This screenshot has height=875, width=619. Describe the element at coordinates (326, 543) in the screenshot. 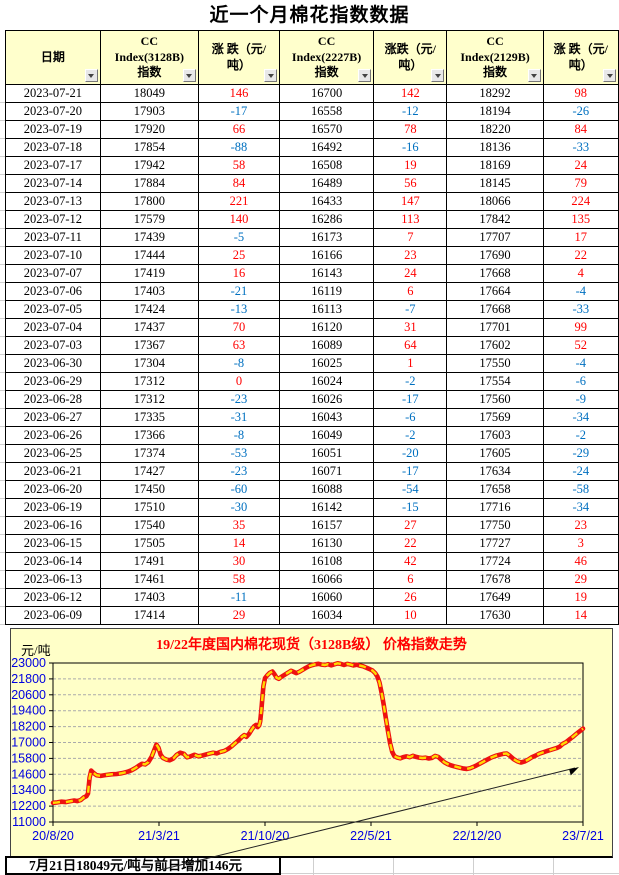

I see `index-cell: 16130` at that location.